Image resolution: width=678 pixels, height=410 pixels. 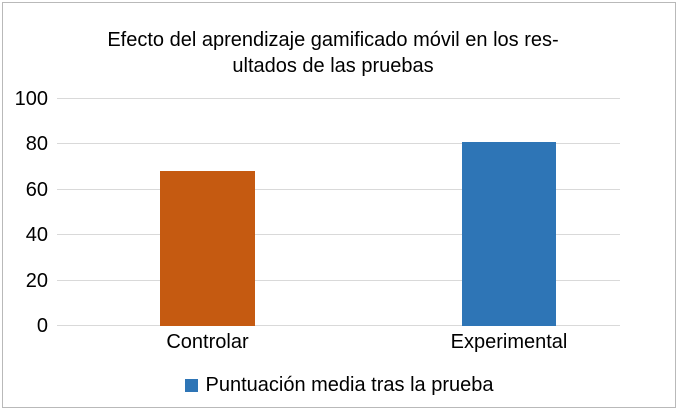 What do you see at coordinates (509, 342) in the screenshot?
I see `x-category-label-experimental: Experimental` at bounding box center [509, 342].